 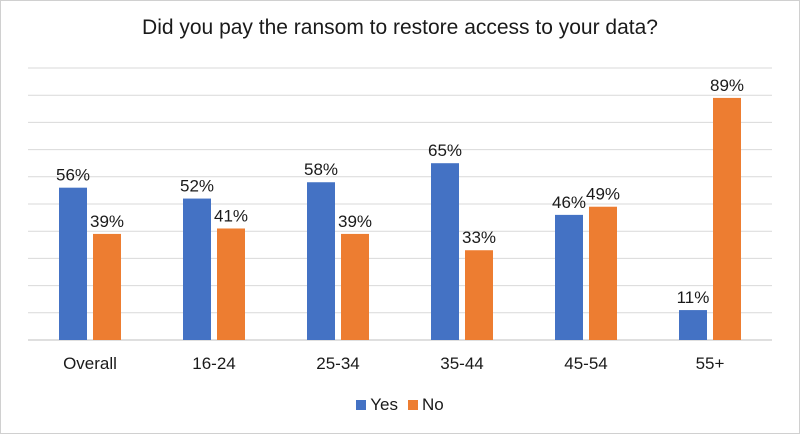 I want to click on category-label-55+: 55+, so click(x=710, y=363).